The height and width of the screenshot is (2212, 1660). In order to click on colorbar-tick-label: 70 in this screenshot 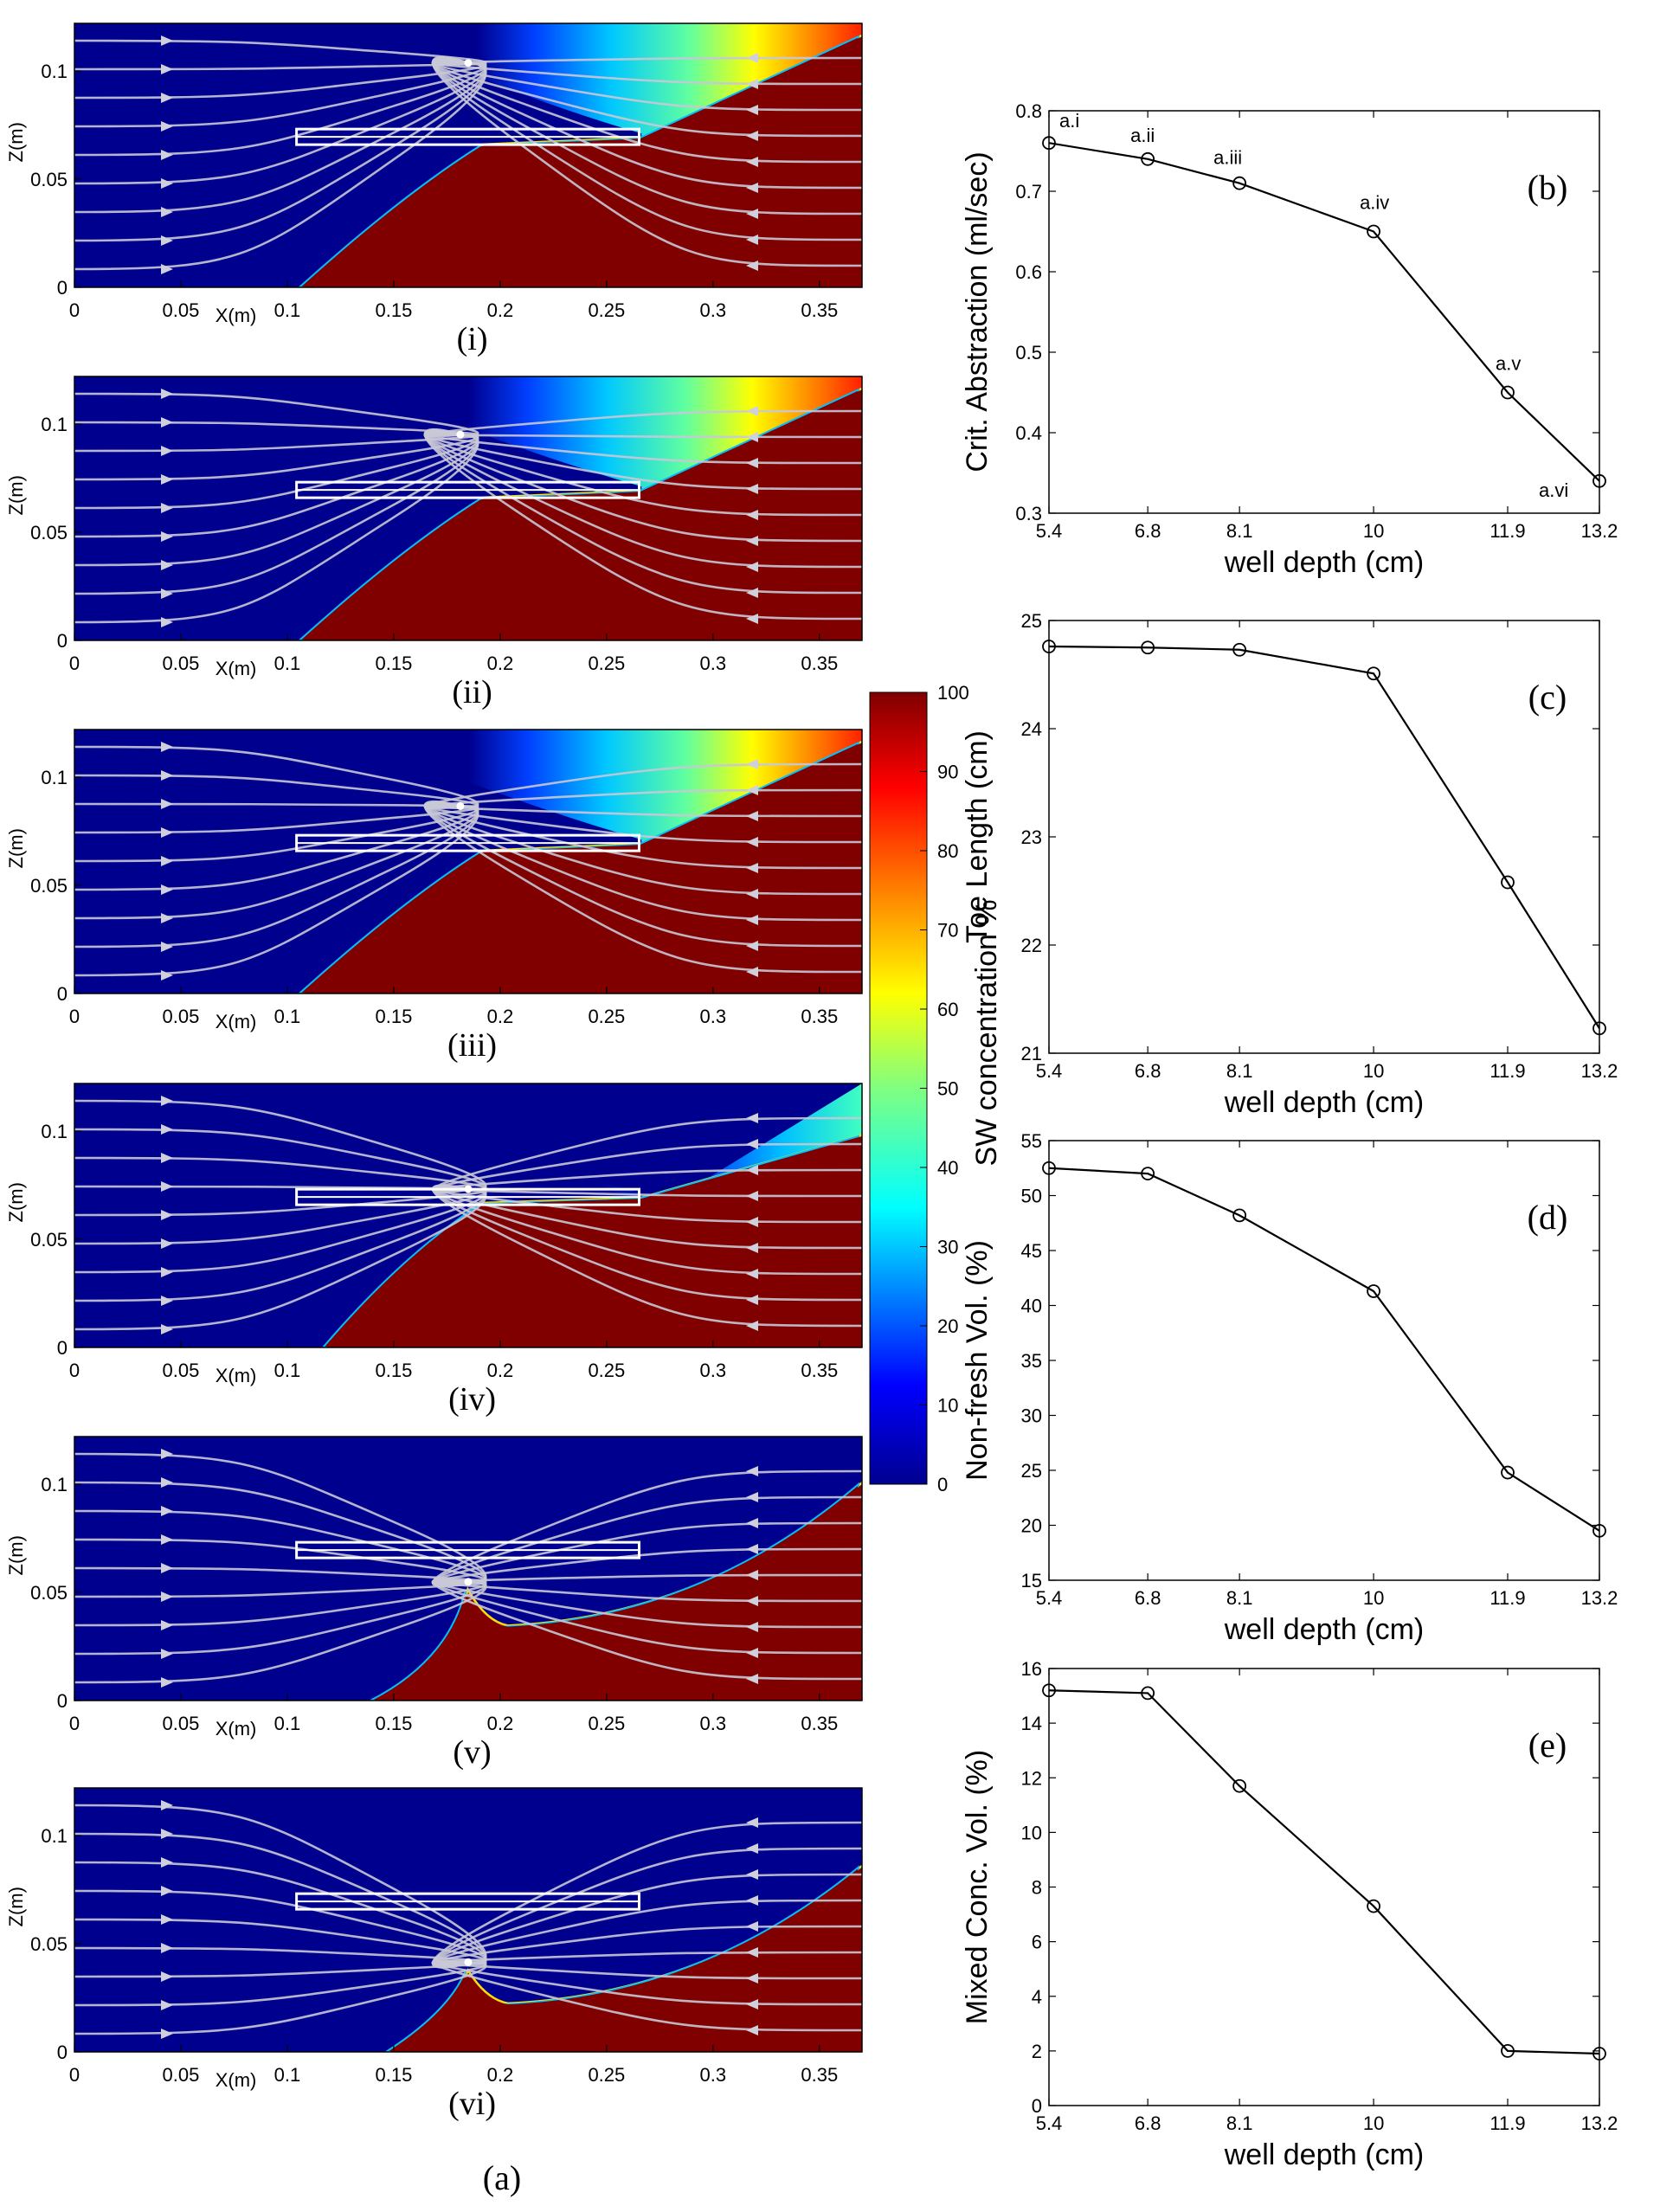, I will do `click(948, 931)`.